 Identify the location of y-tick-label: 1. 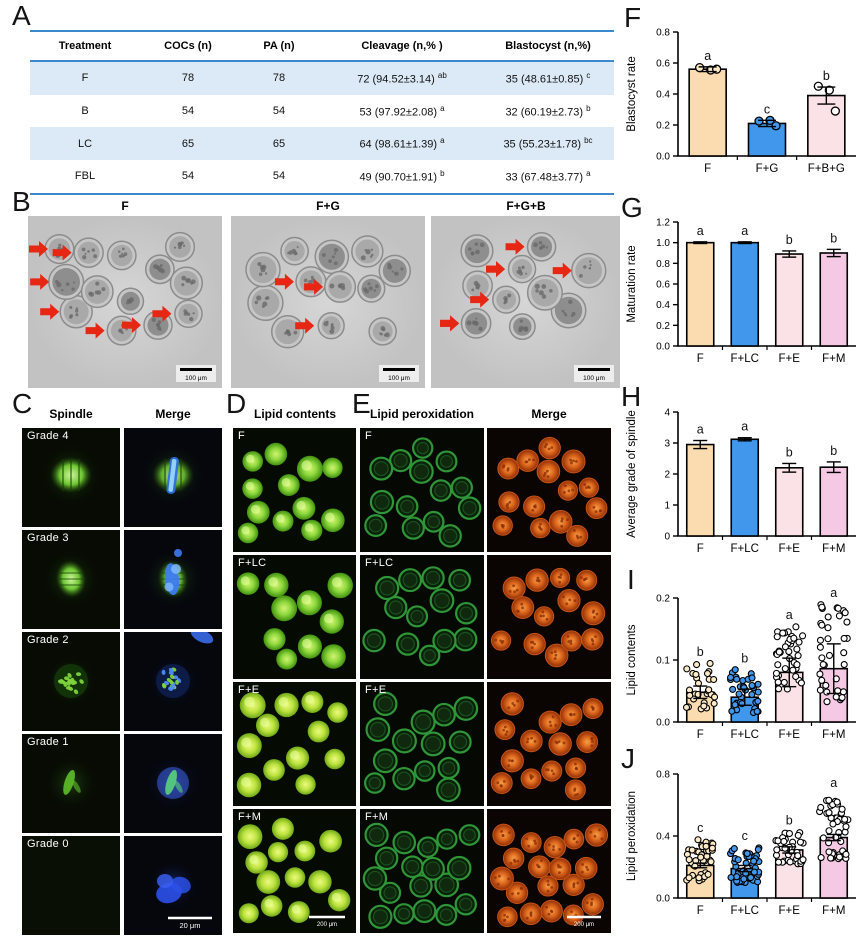
(667, 506).